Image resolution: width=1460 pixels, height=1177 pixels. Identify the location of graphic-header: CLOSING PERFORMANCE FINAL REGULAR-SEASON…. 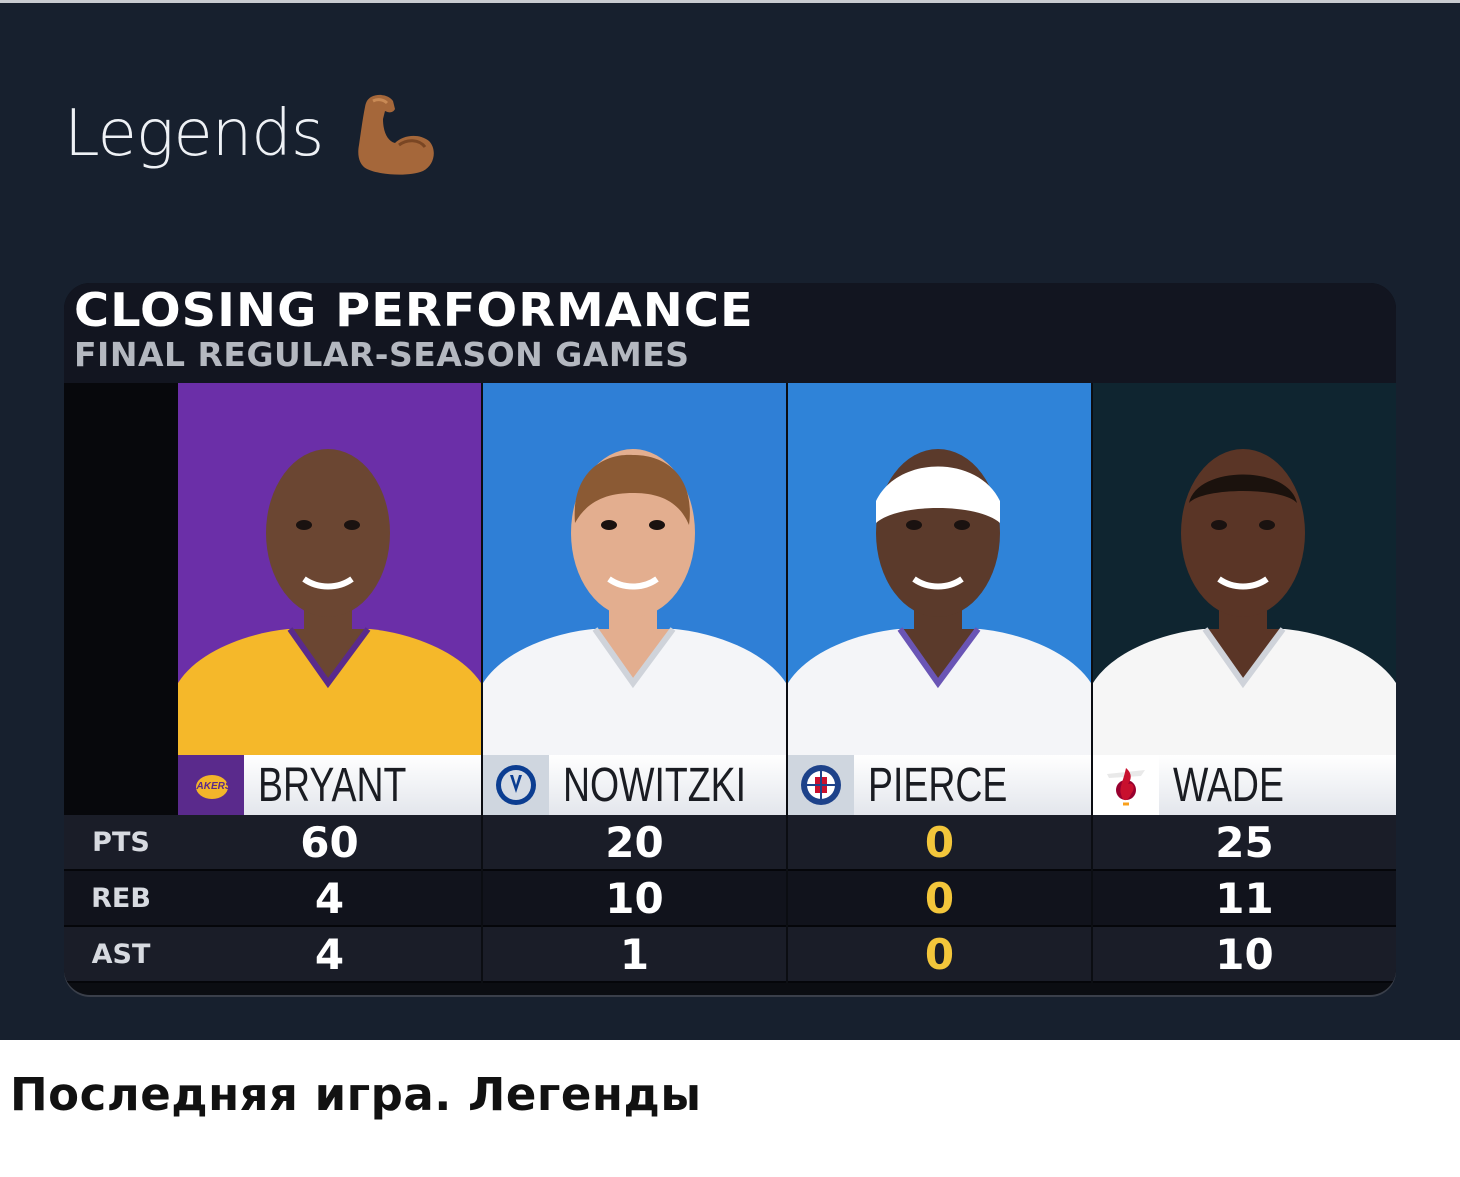
(730, 333).